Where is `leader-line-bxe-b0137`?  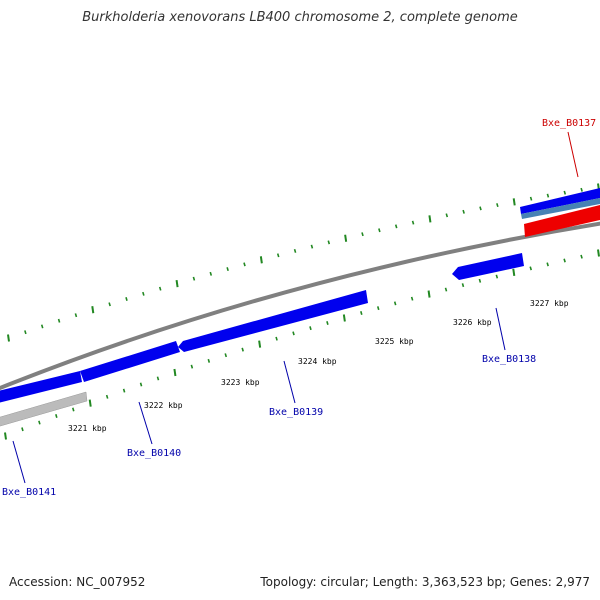 leader-line-bxe-b0137 is located at coordinates (573, 154).